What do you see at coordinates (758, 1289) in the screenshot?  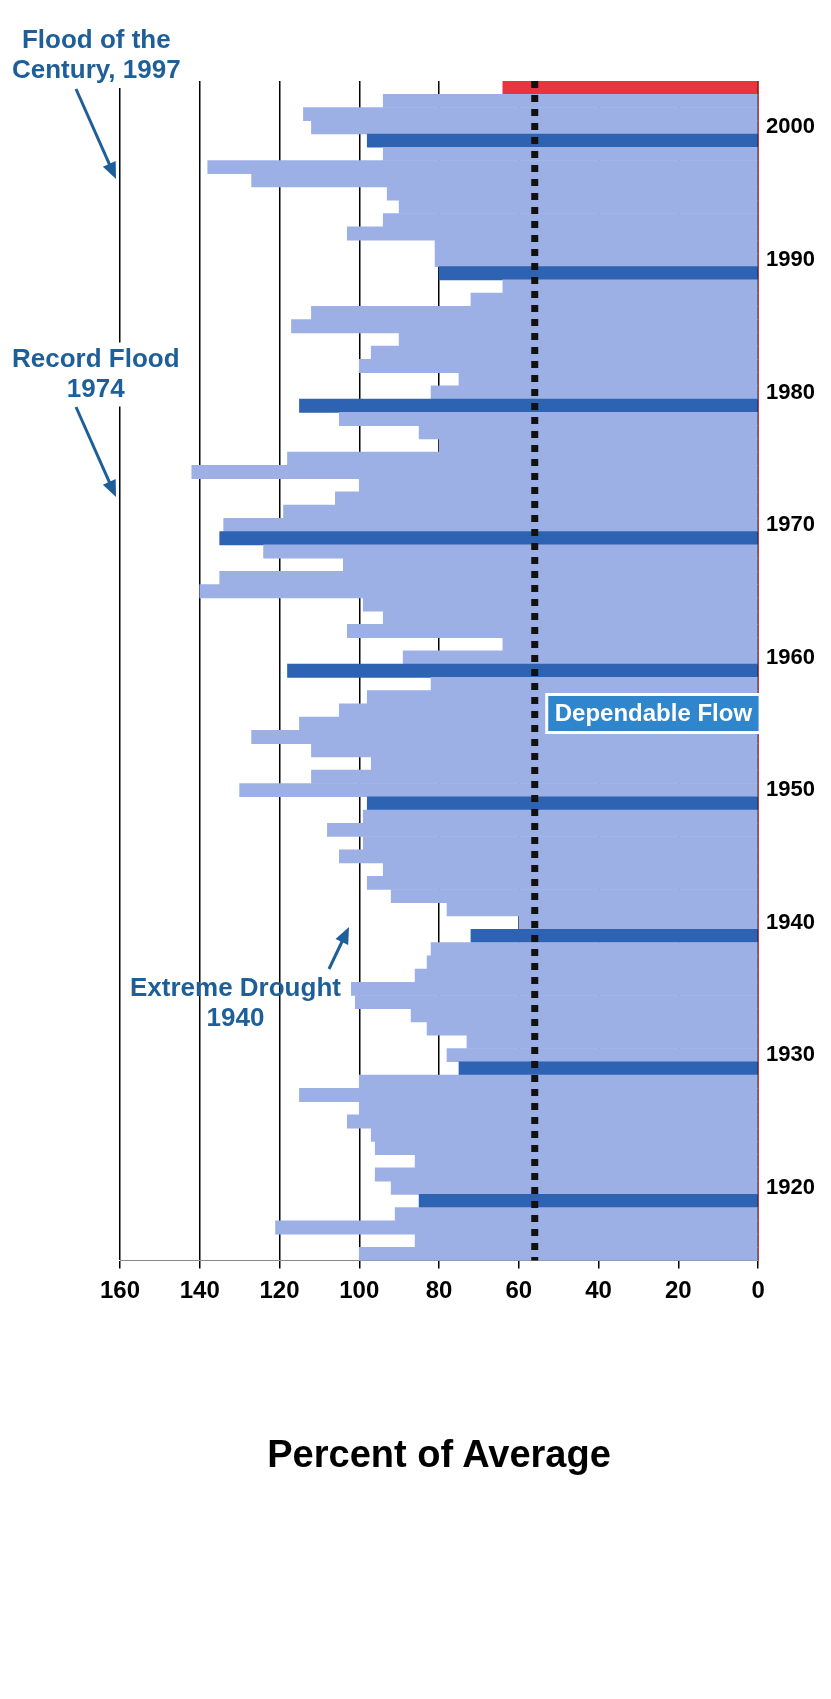 I see `x-tick-label: 0` at bounding box center [758, 1289].